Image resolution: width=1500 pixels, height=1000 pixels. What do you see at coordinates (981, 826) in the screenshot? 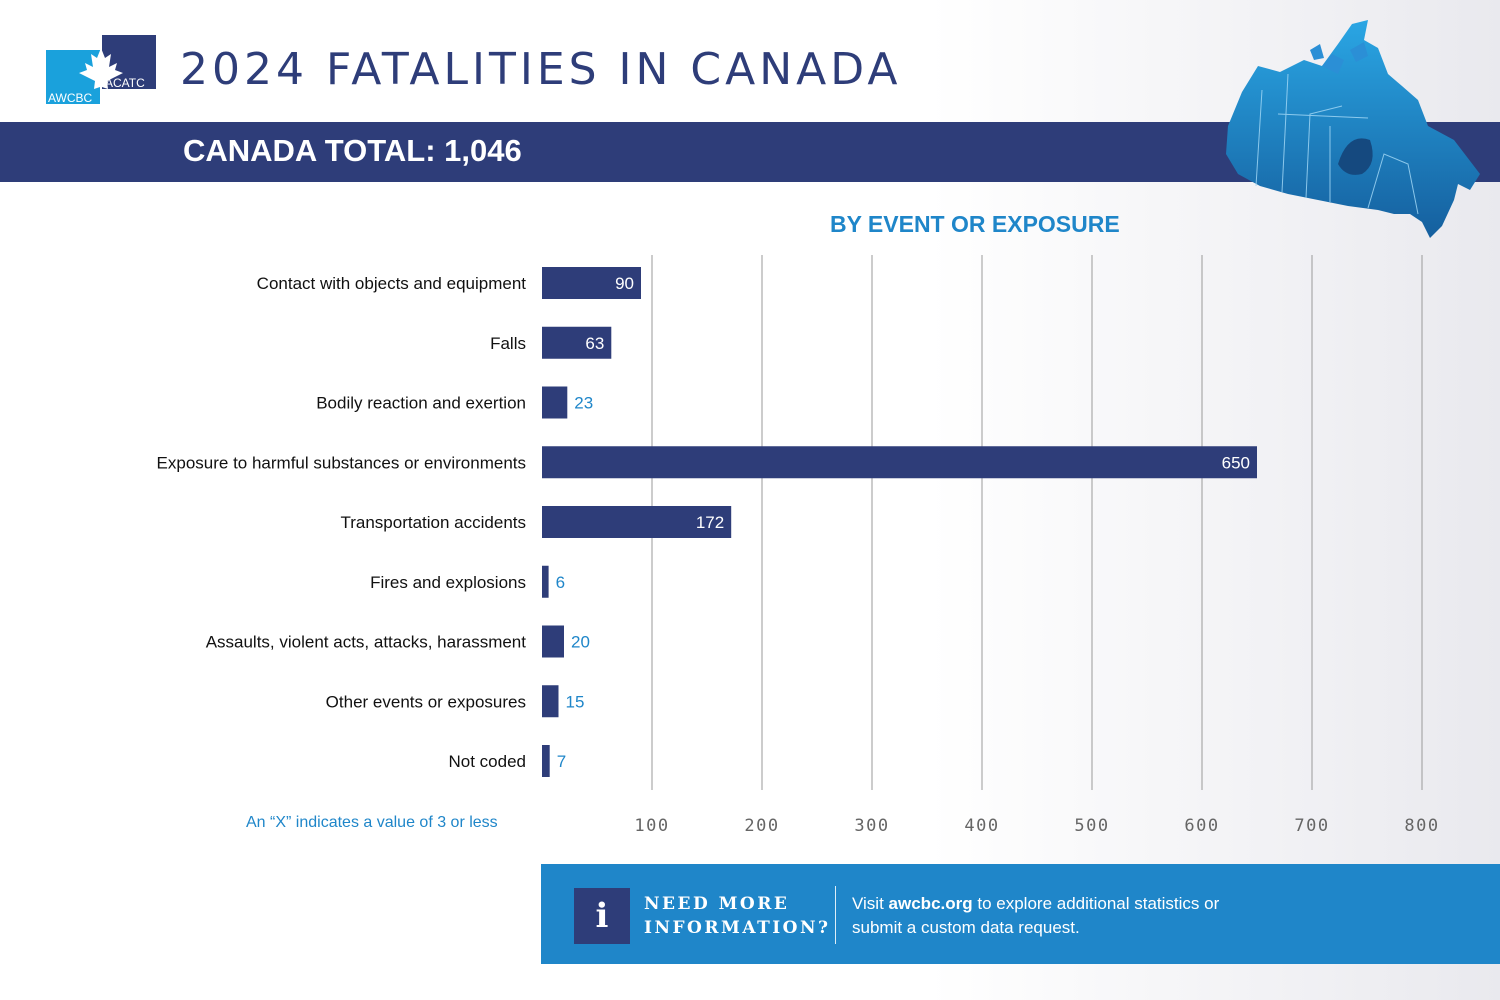
I see `x-tick-label: 400` at bounding box center [981, 826].